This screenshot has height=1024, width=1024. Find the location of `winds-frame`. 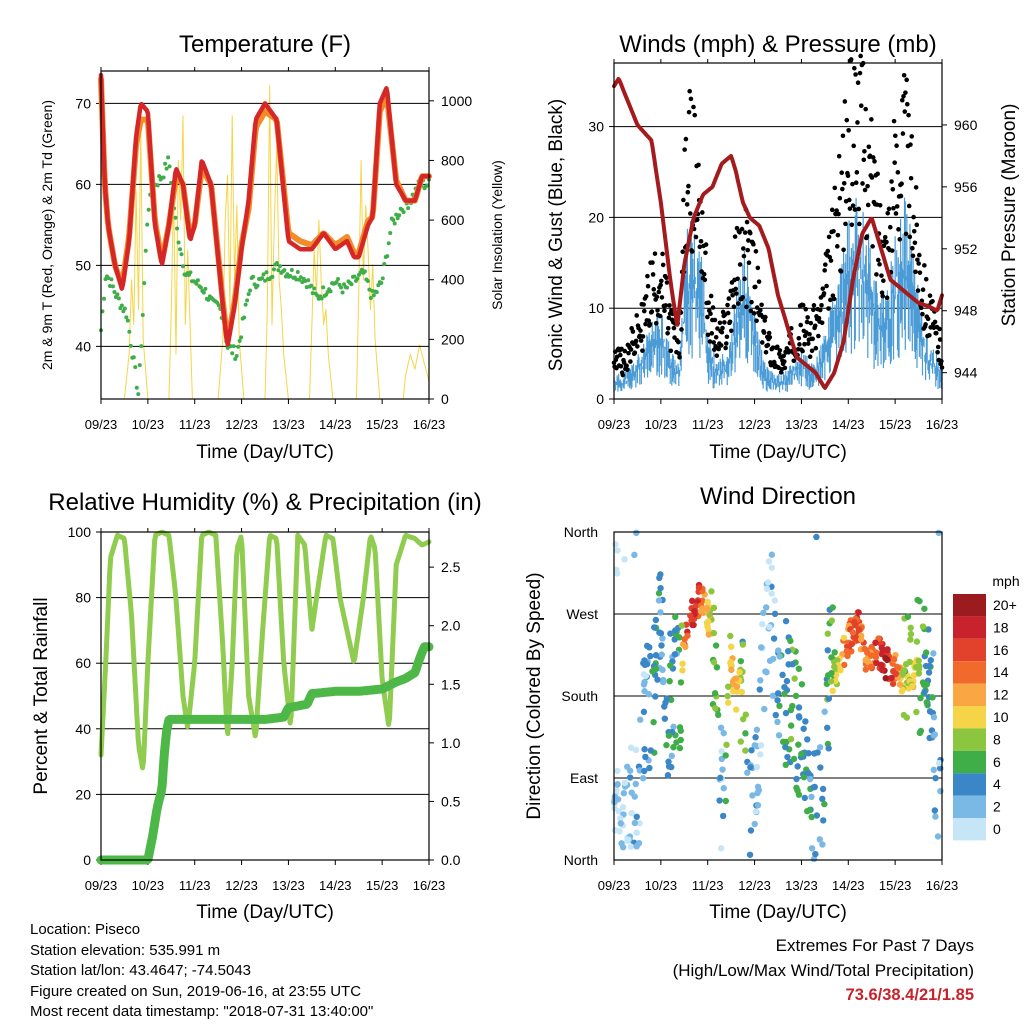

winds-frame is located at coordinates (778, 231).